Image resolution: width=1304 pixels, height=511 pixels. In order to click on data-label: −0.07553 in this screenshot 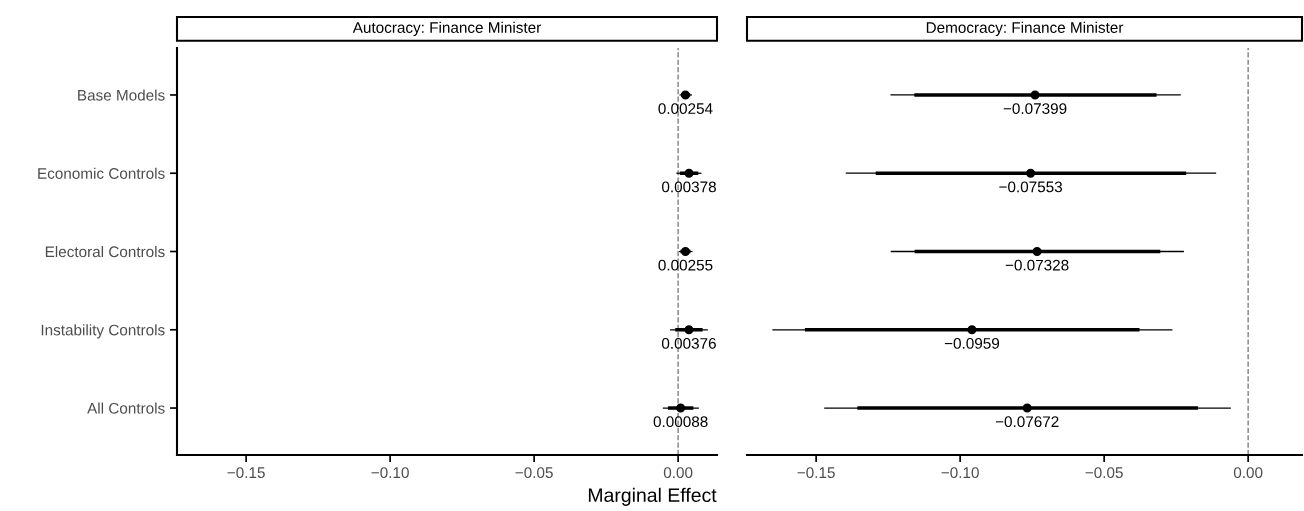, I will do `click(1031, 187)`.